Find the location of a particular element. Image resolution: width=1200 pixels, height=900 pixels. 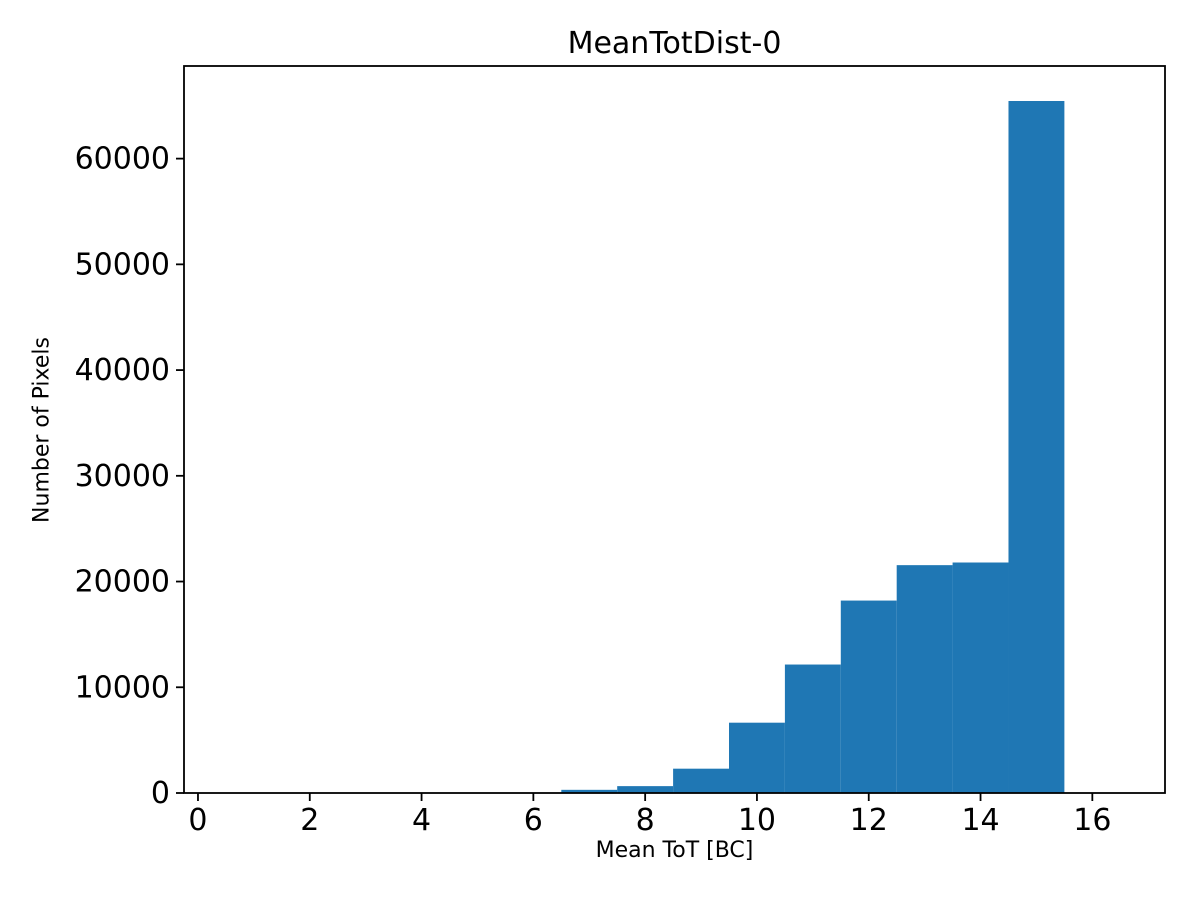

x-tick-label: 14 is located at coordinates (980, 820).